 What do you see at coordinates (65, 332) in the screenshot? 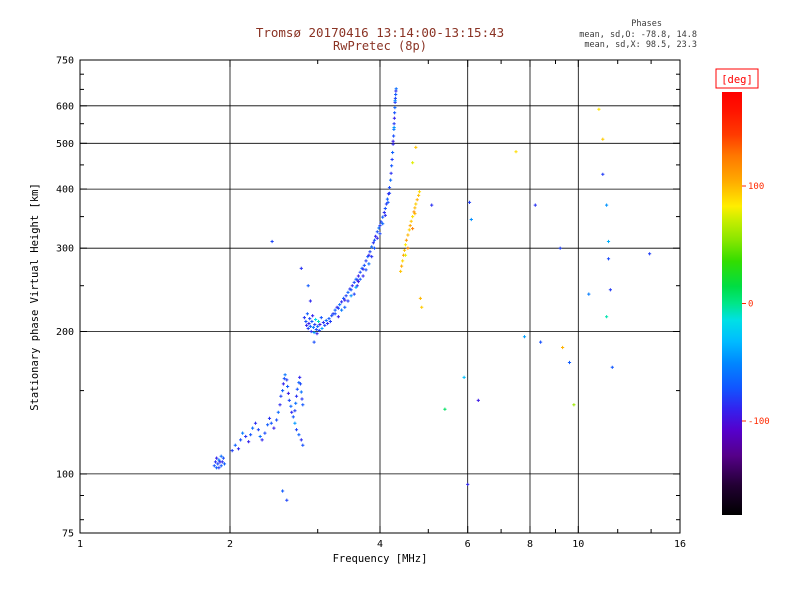
I see `y-tick-label: 200` at bounding box center [65, 332].